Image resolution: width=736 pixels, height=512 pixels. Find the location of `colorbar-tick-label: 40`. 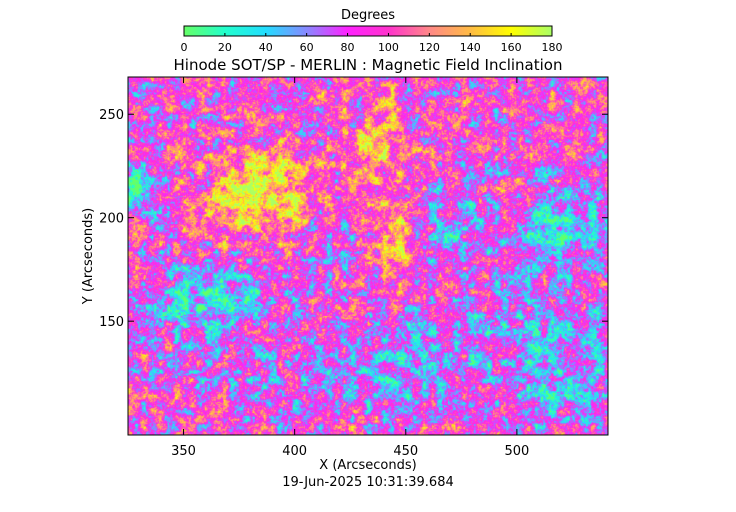

colorbar-tick-label: 40 is located at coordinates (266, 47).